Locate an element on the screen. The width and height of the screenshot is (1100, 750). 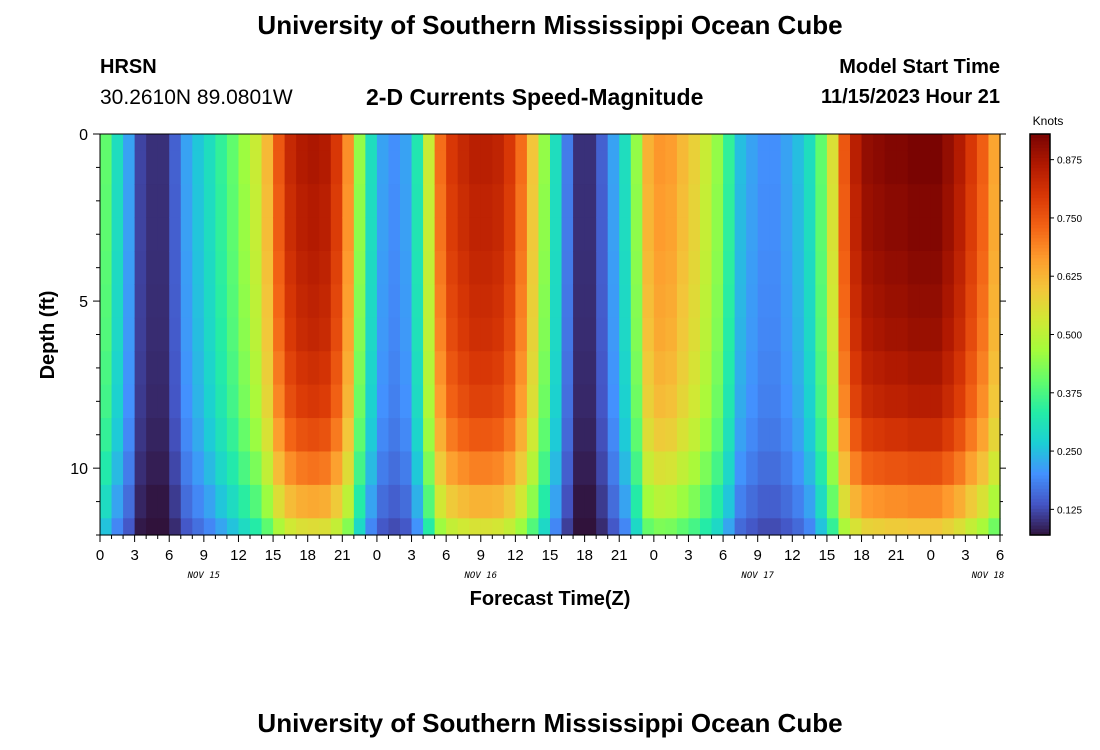
x-tick-label: 9 is located at coordinates (758, 555).